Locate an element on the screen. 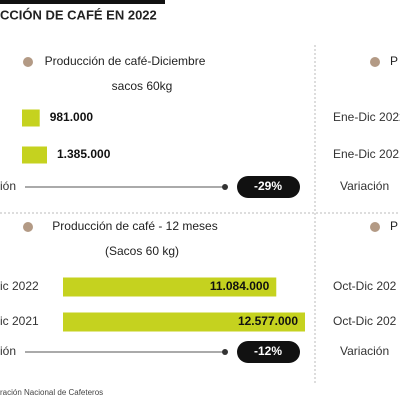 The image size is (400, 405). source: ración Nacional de Cafeteros is located at coordinates (51, 392).